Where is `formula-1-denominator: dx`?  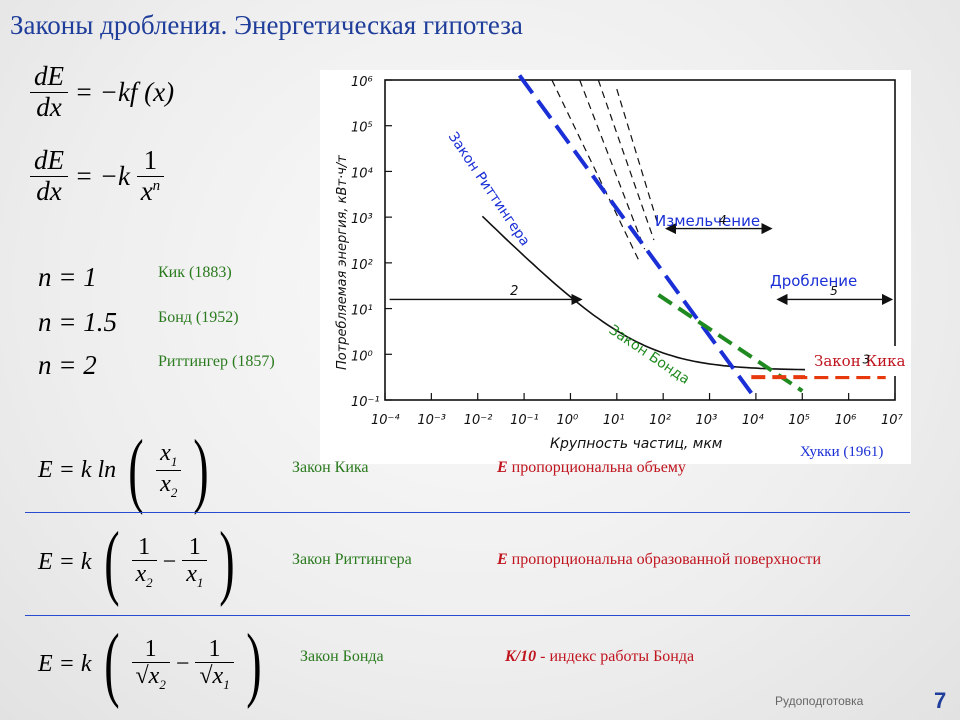
formula-1-denominator: dx is located at coordinates (49, 106).